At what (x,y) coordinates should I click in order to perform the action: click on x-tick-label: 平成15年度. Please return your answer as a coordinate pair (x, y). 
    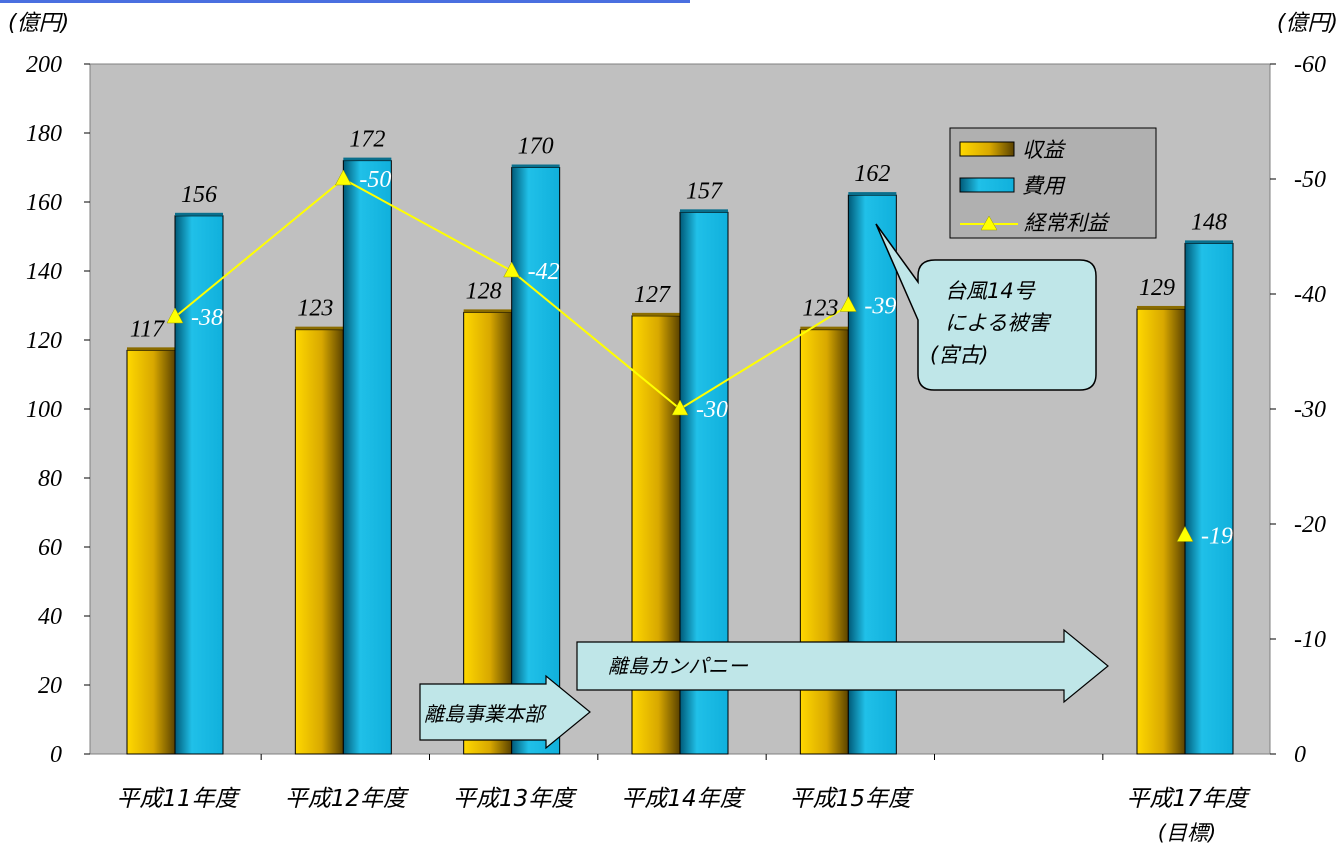
    Looking at the image, I should click on (852, 799).